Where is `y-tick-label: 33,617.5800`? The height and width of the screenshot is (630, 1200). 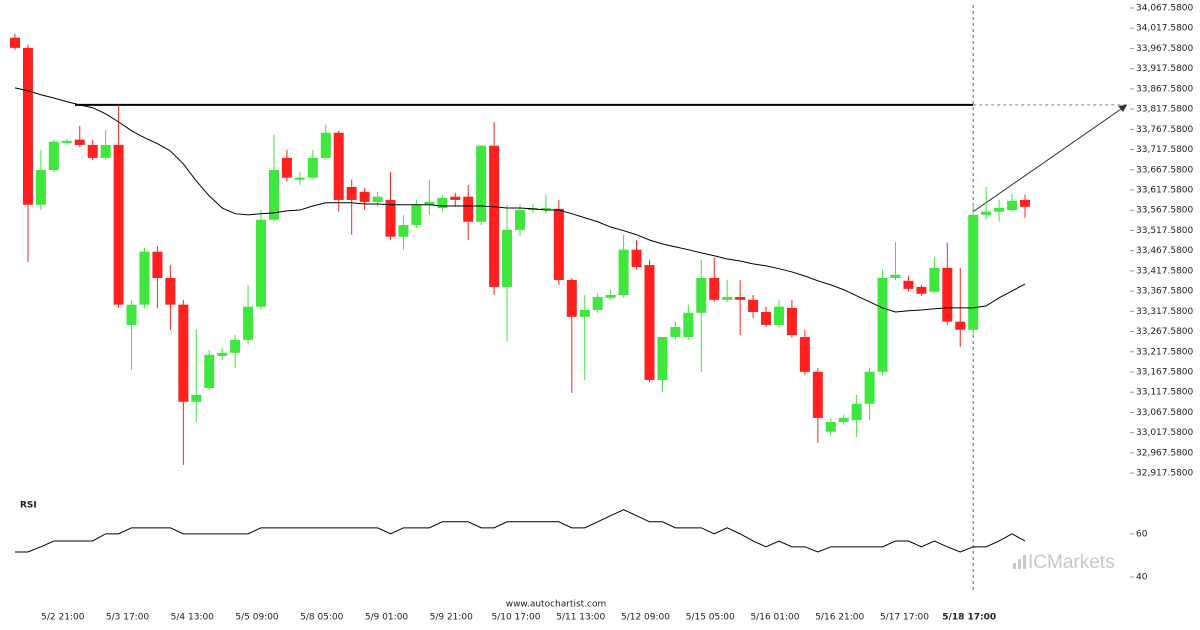
y-tick-label: 33,617.5800 is located at coordinates (1165, 190).